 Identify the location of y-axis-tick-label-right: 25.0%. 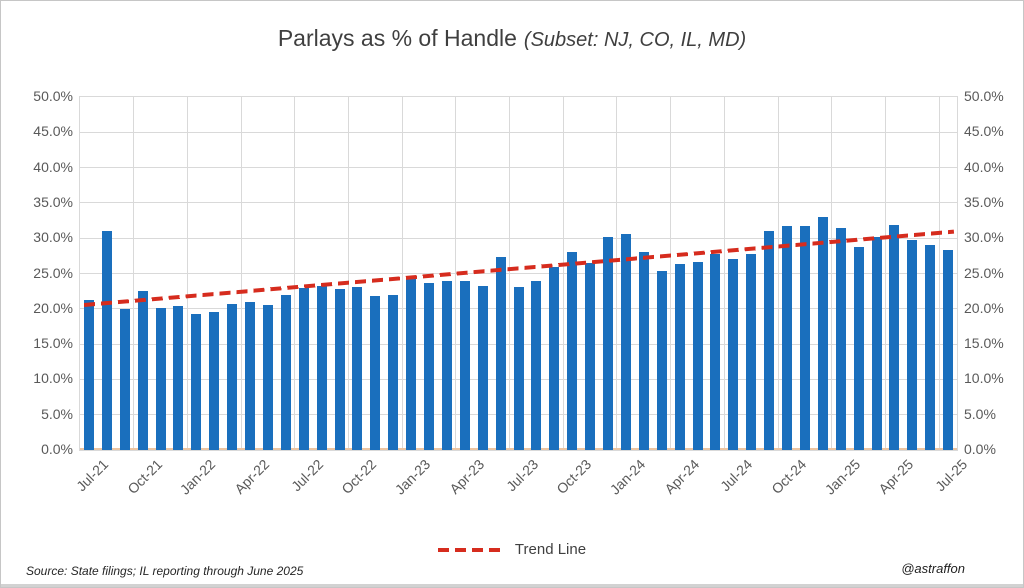
(984, 272).